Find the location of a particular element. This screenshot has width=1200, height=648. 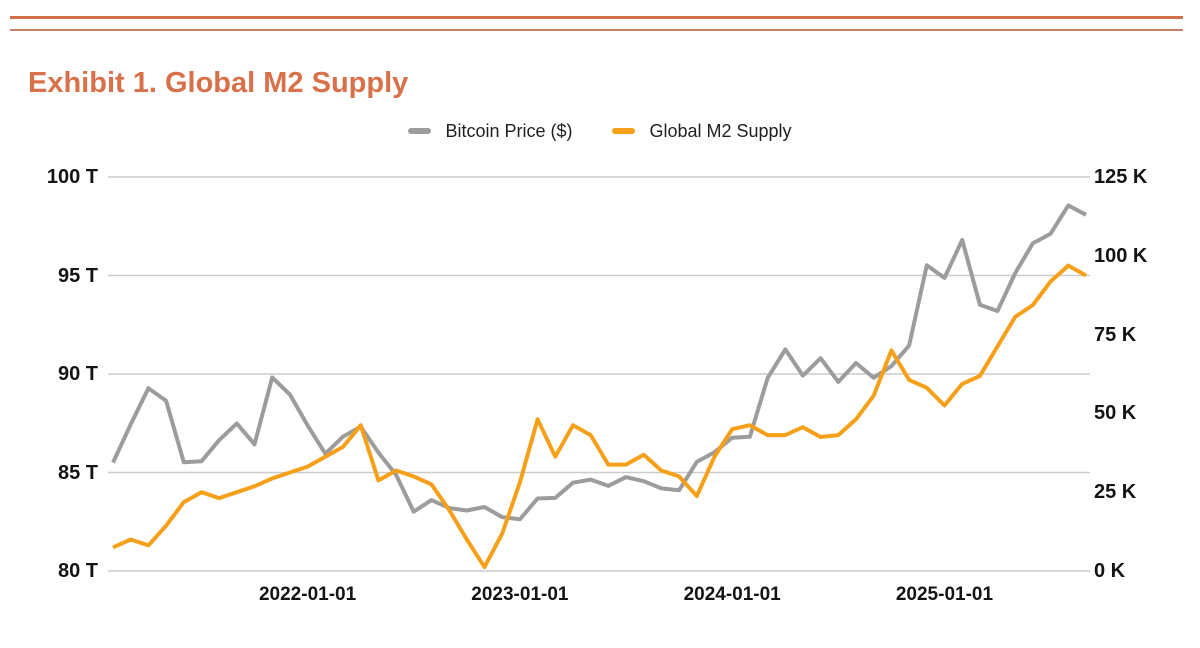

axis-tick-label: 25 K is located at coordinates (1115, 492).